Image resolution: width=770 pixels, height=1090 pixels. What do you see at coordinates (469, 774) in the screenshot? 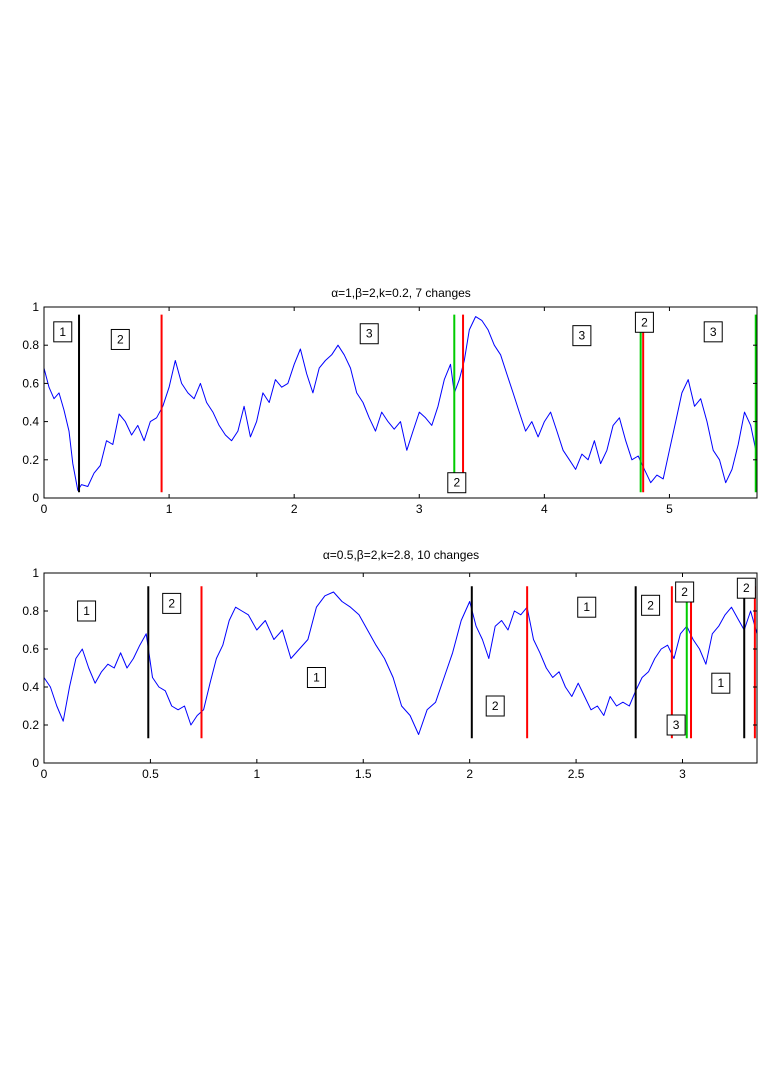
I see `x-tick-label-5: 2` at bounding box center [469, 774].